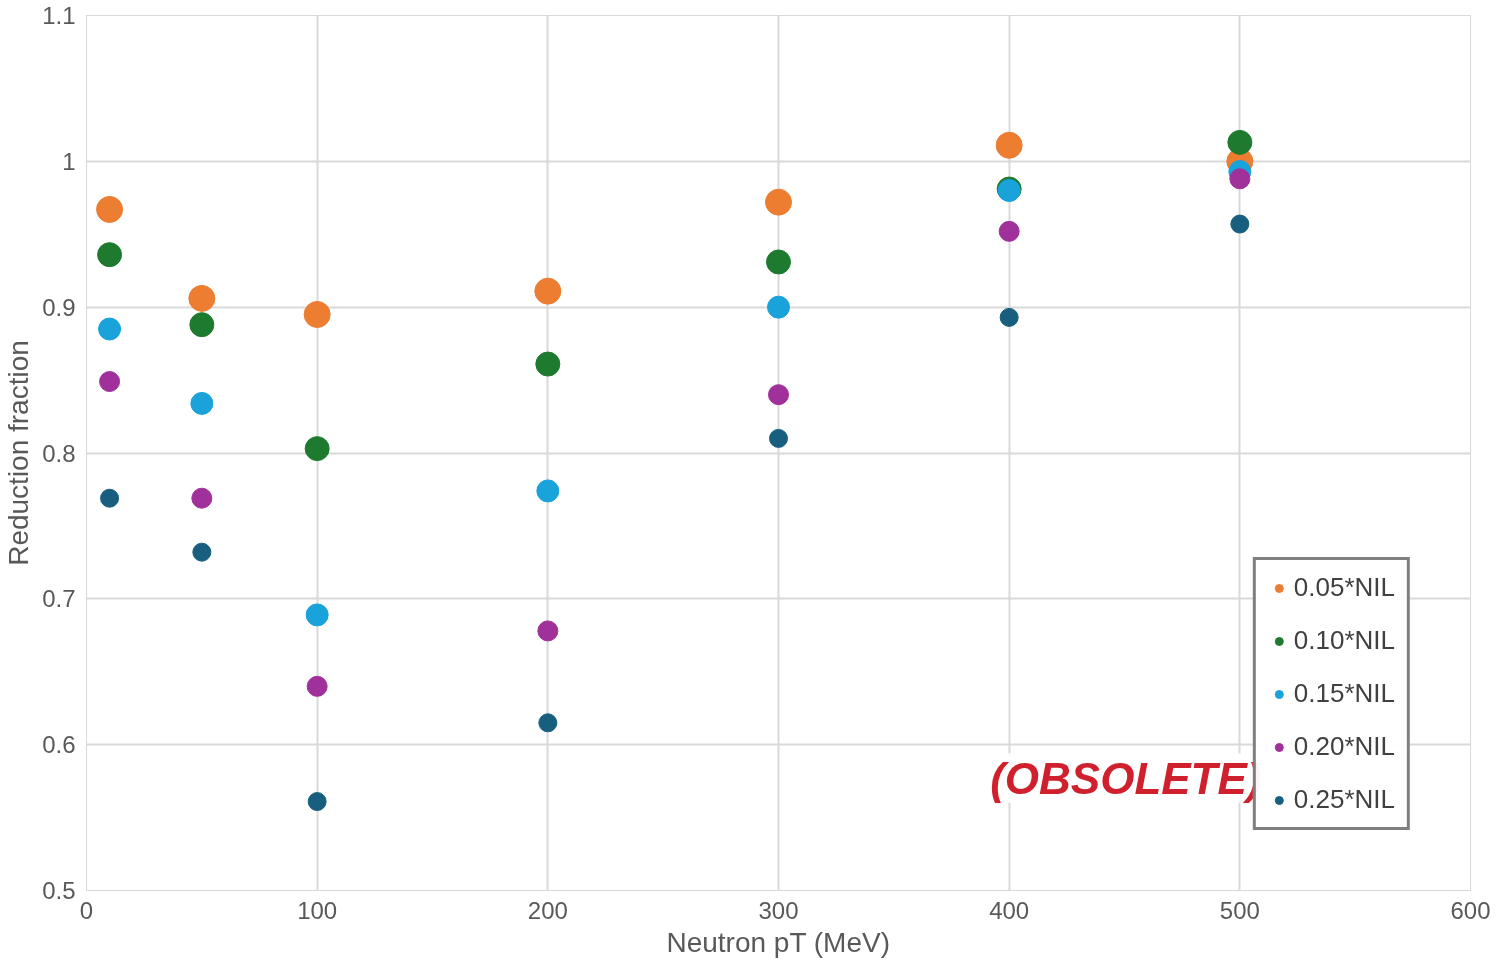 This screenshot has width=1507, height=965. Describe the element at coordinates (59, 453) in the screenshot. I see `y-tick-label: 0.8` at that location.